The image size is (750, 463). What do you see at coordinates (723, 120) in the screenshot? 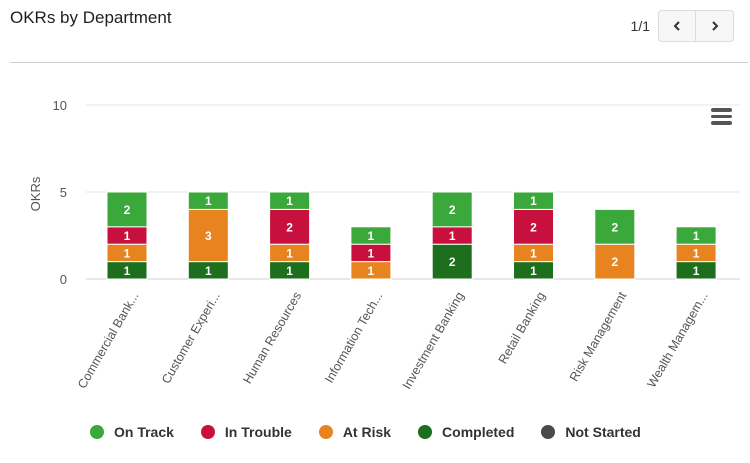
I see `chart-menu-button` at bounding box center [723, 120].